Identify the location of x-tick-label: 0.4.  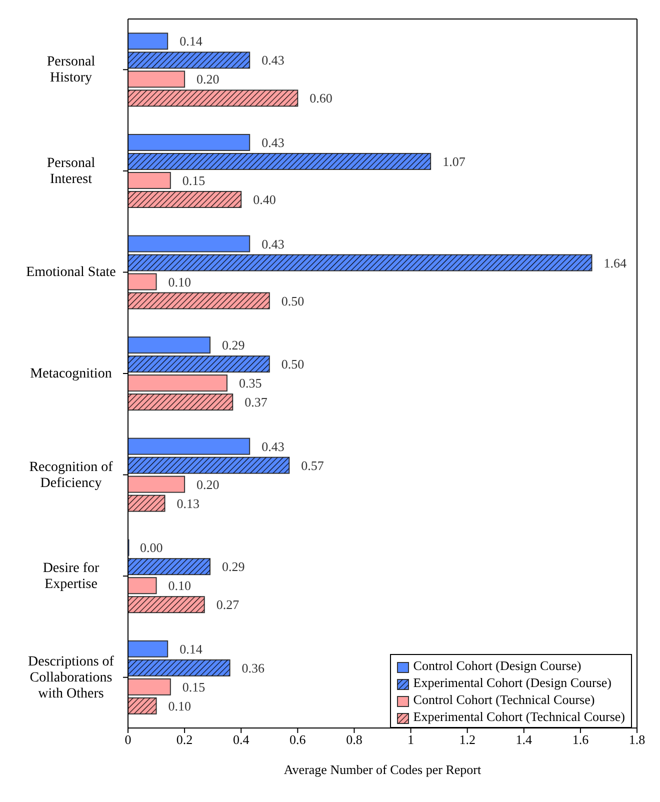
(241, 740).